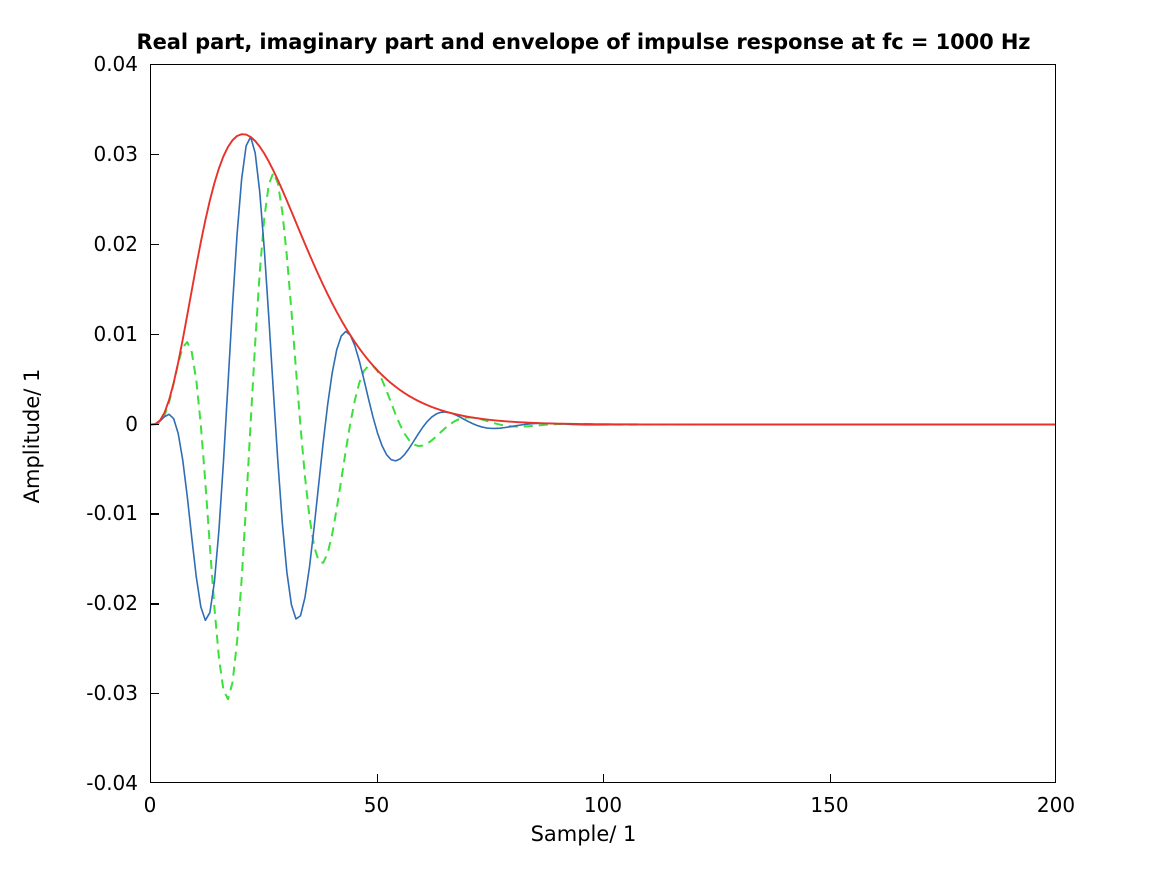 The image size is (1167, 875). I want to click on x-tick-label: 100, so click(603, 805).